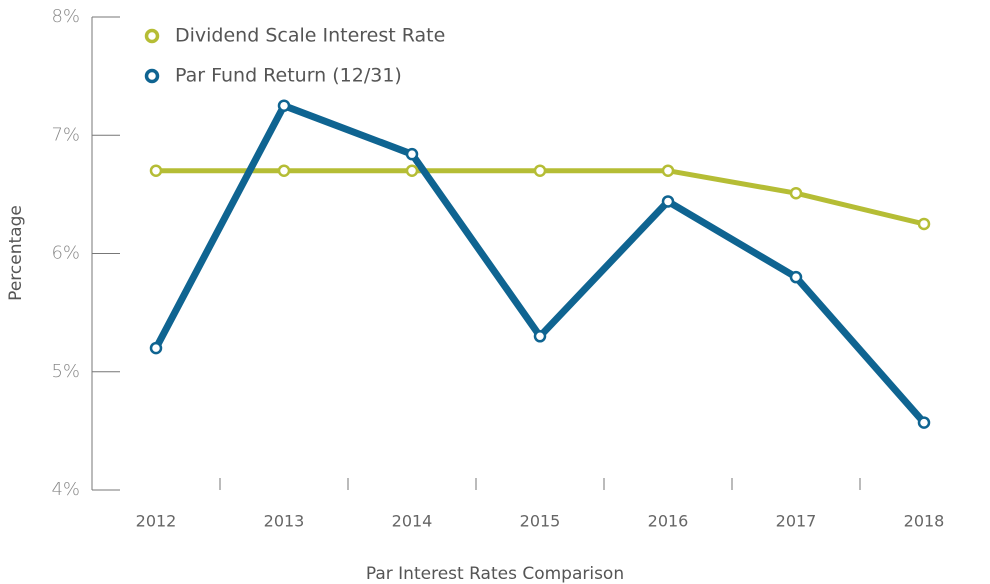  What do you see at coordinates (16, 253) in the screenshot?
I see `y-axis-label: Percentage` at bounding box center [16, 253].